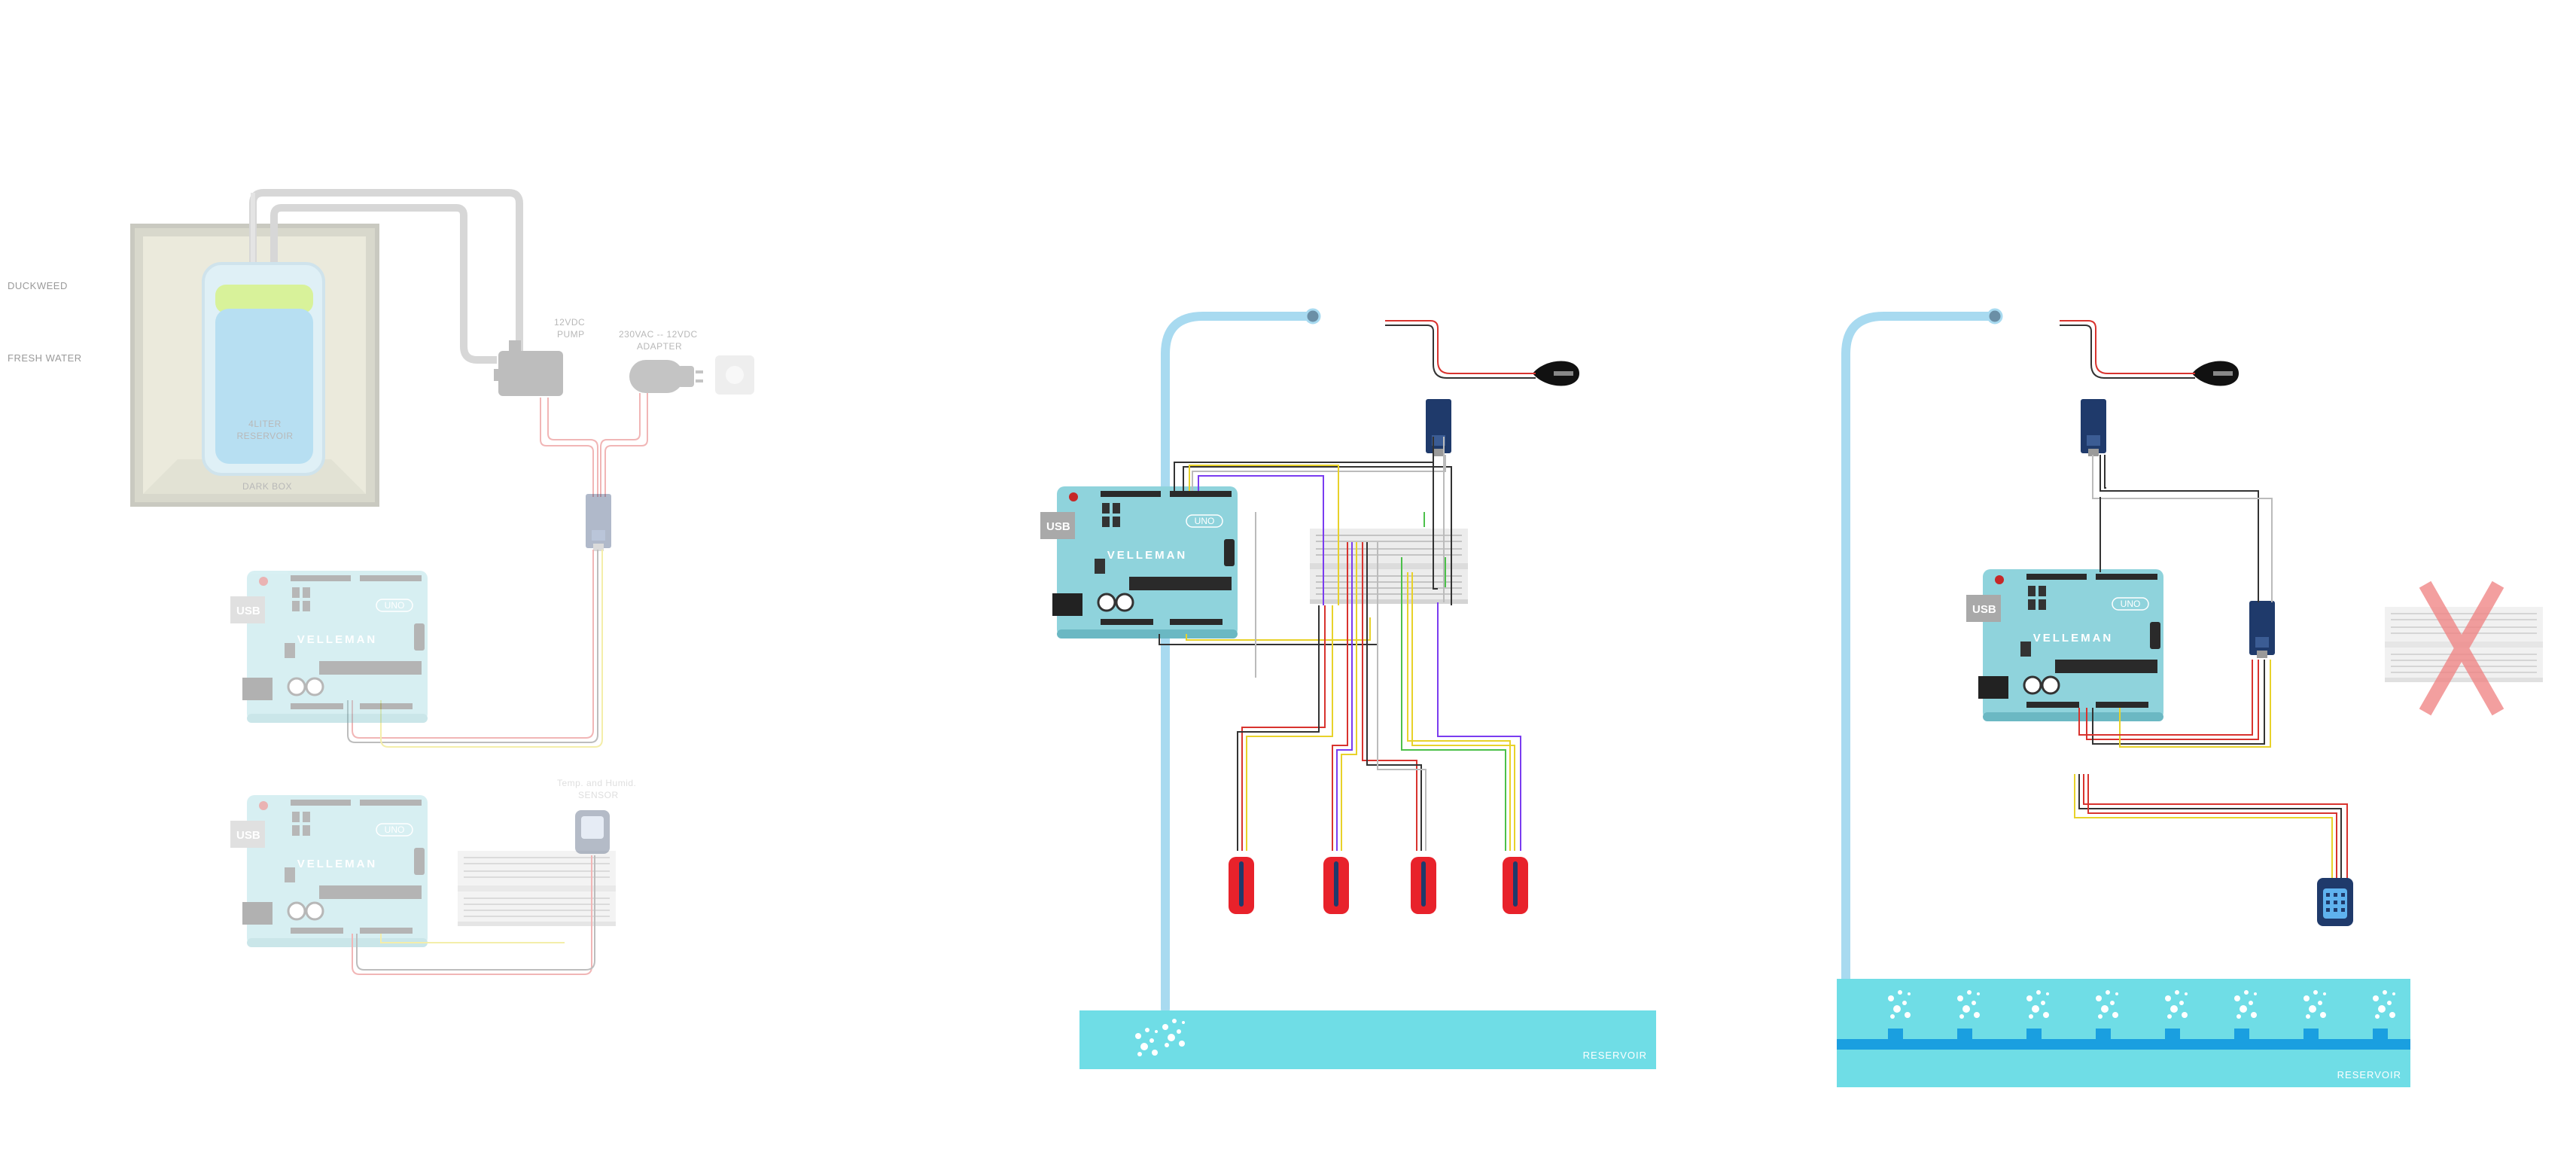 Image resolution: width=2576 pixels, height=1152 pixels. What do you see at coordinates (687, 362) in the screenshot?
I see `adapter: 230VAC -- 12VDC ADAPTER` at bounding box center [687, 362].